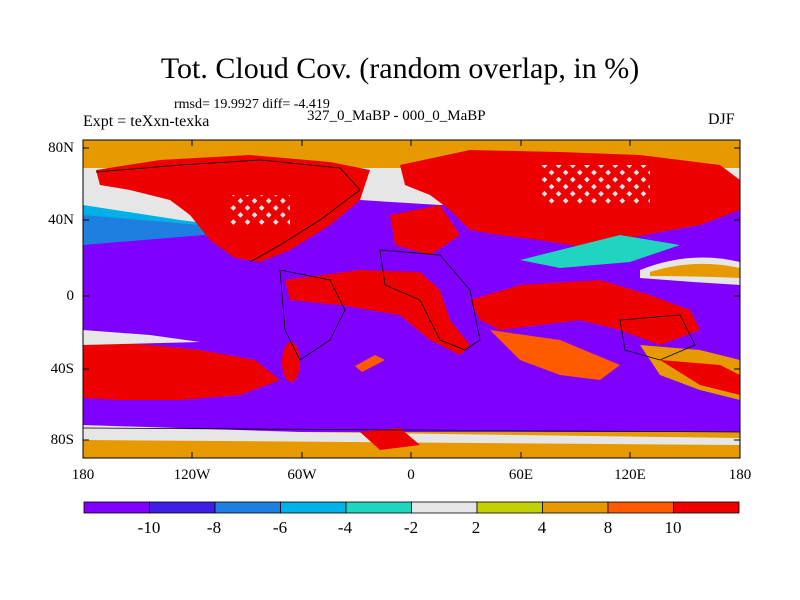 Image resolution: width=800 pixels, height=600 pixels. What do you see at coordinates (192, 475) in the screenshot?
I see `lon-label-120w: 120W` at bounding box center [192, 475].